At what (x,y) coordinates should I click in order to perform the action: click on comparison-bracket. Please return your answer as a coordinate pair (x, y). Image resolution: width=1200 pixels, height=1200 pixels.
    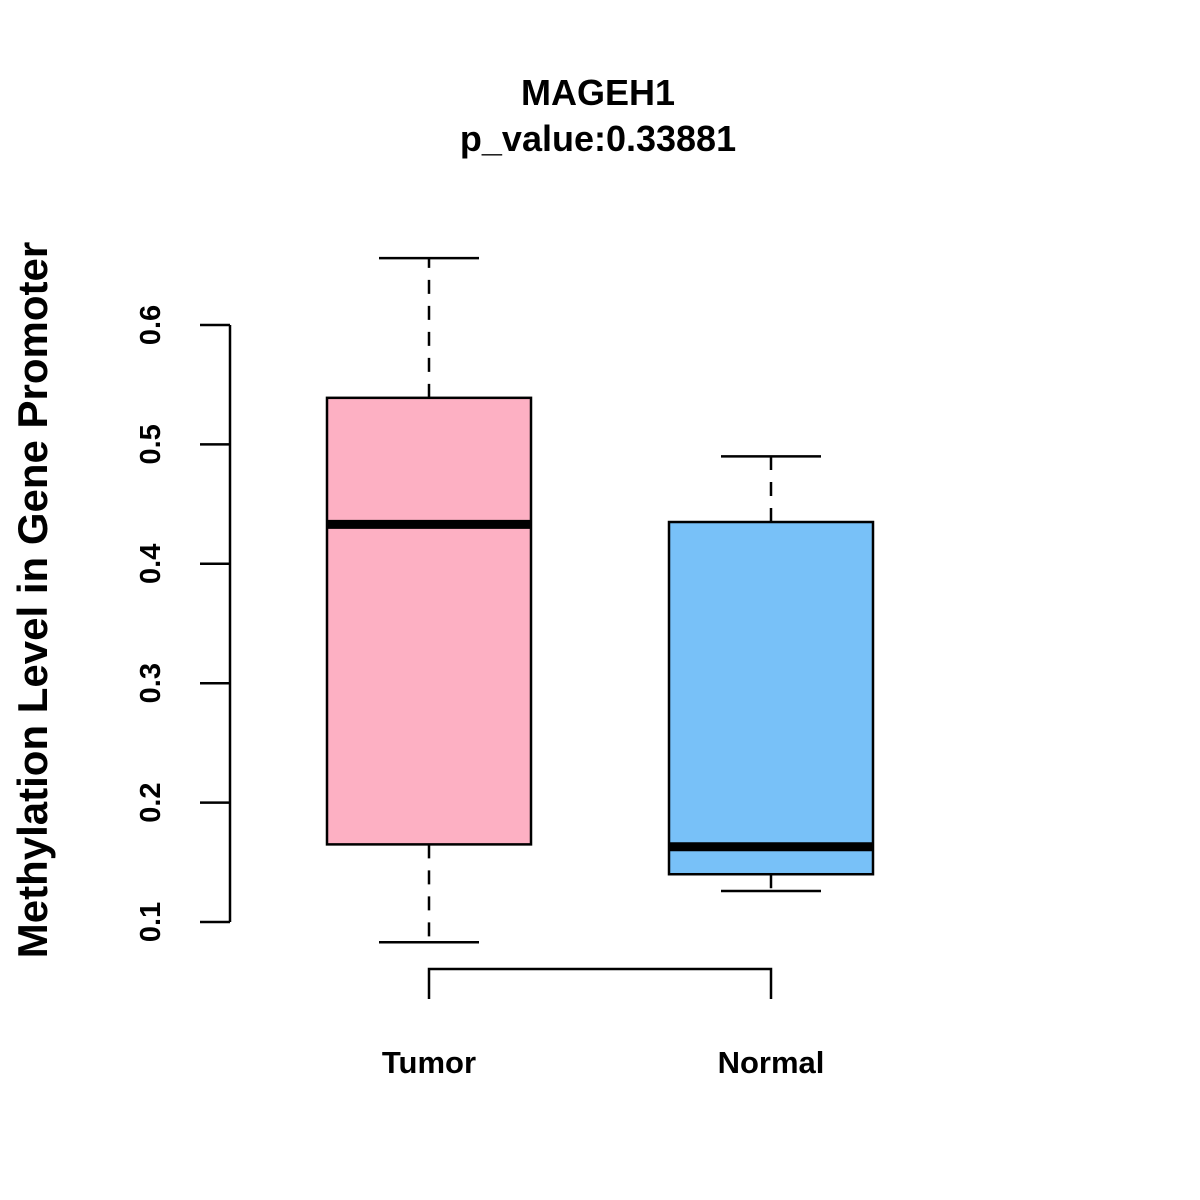
    Looking at the image, I should click on (600, 983).